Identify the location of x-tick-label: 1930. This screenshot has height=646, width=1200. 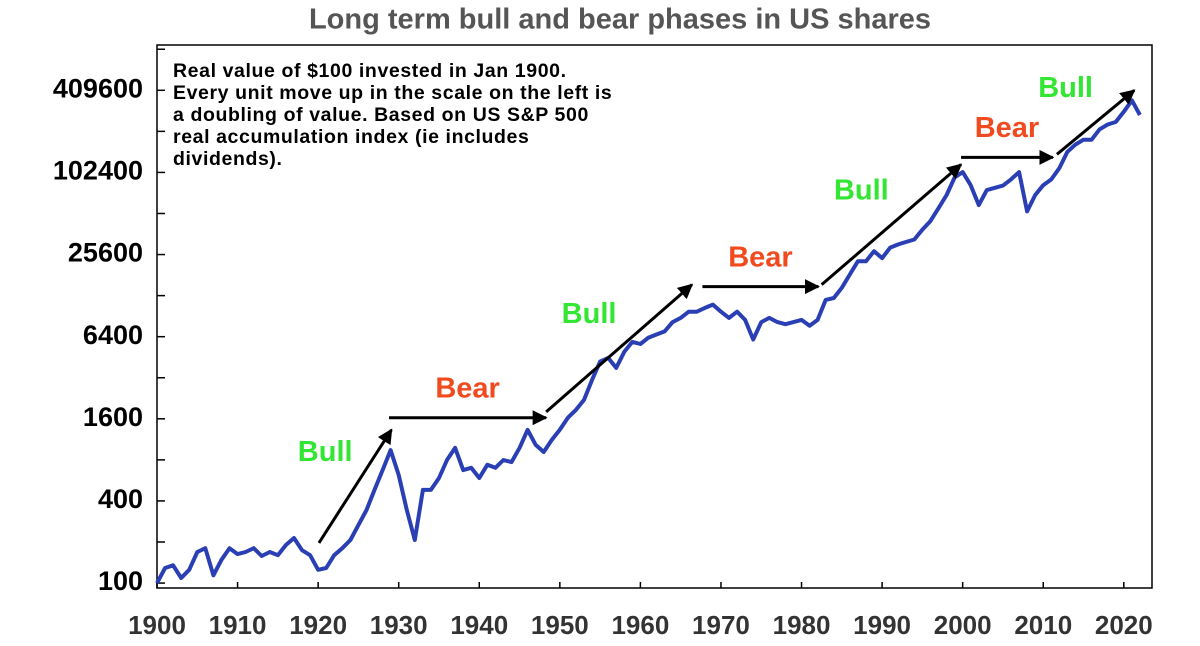
(399, 625).